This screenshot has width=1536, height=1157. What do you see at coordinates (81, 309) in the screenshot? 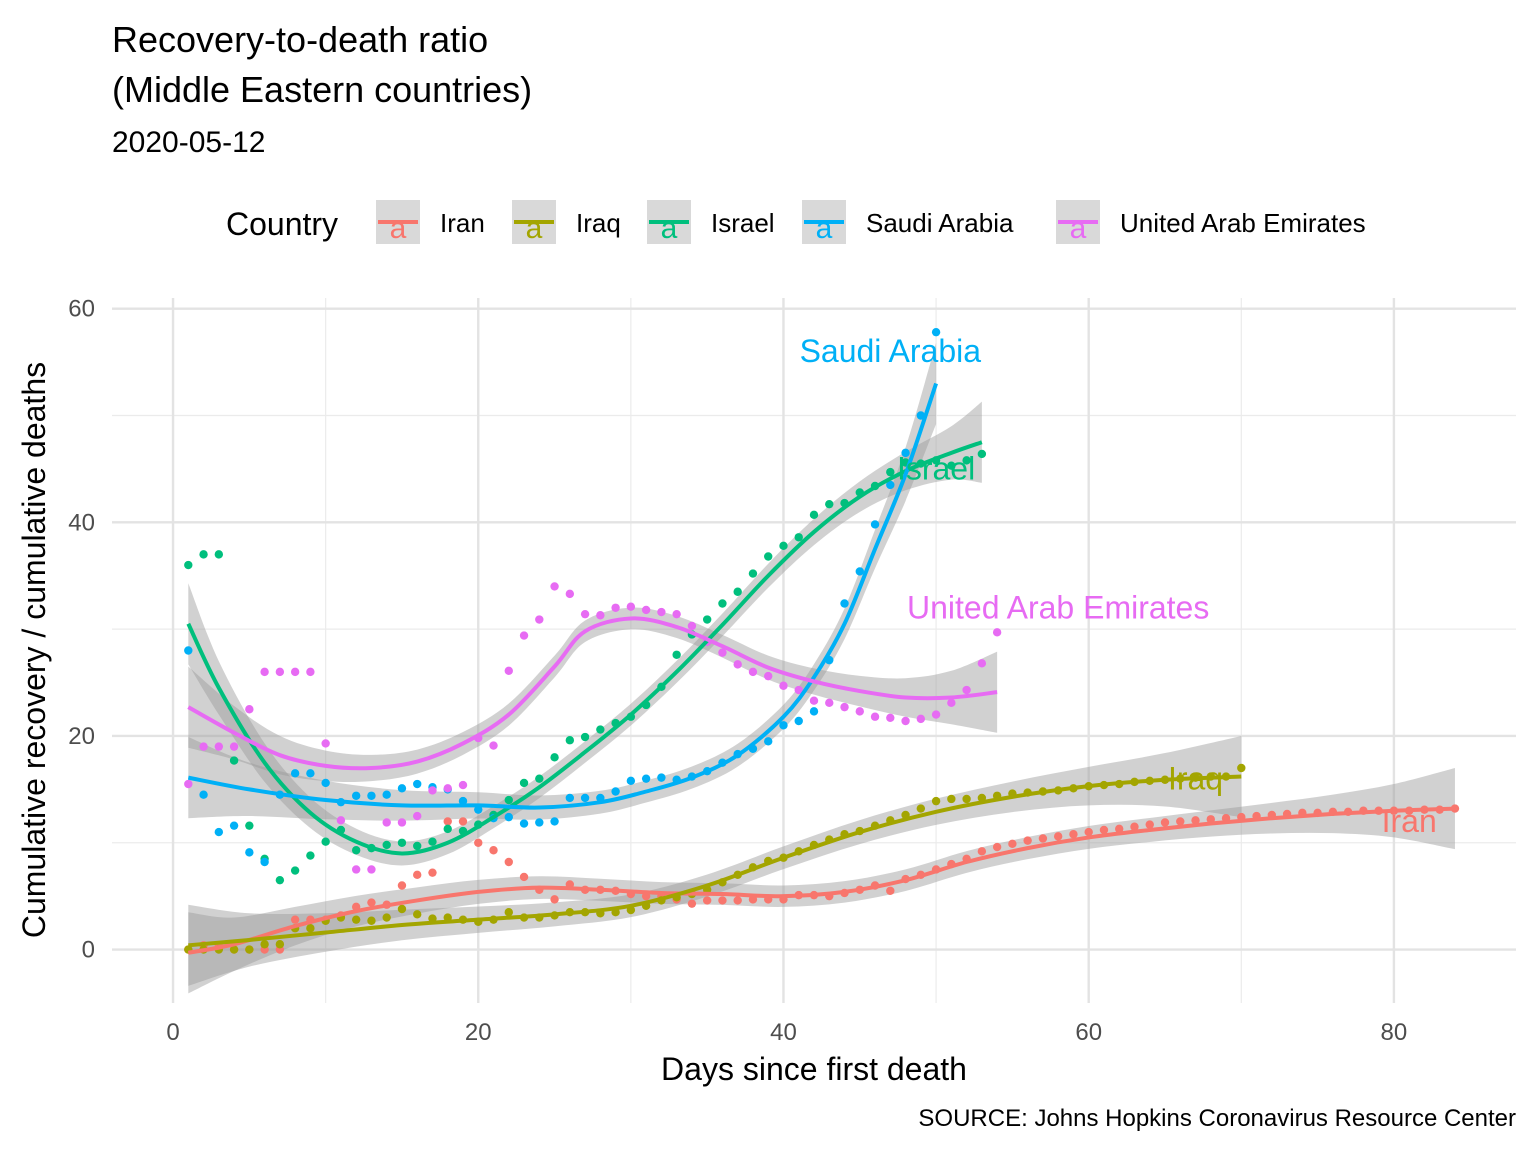
I see `y-tick-label: 60` at bounding box center [81, 309].